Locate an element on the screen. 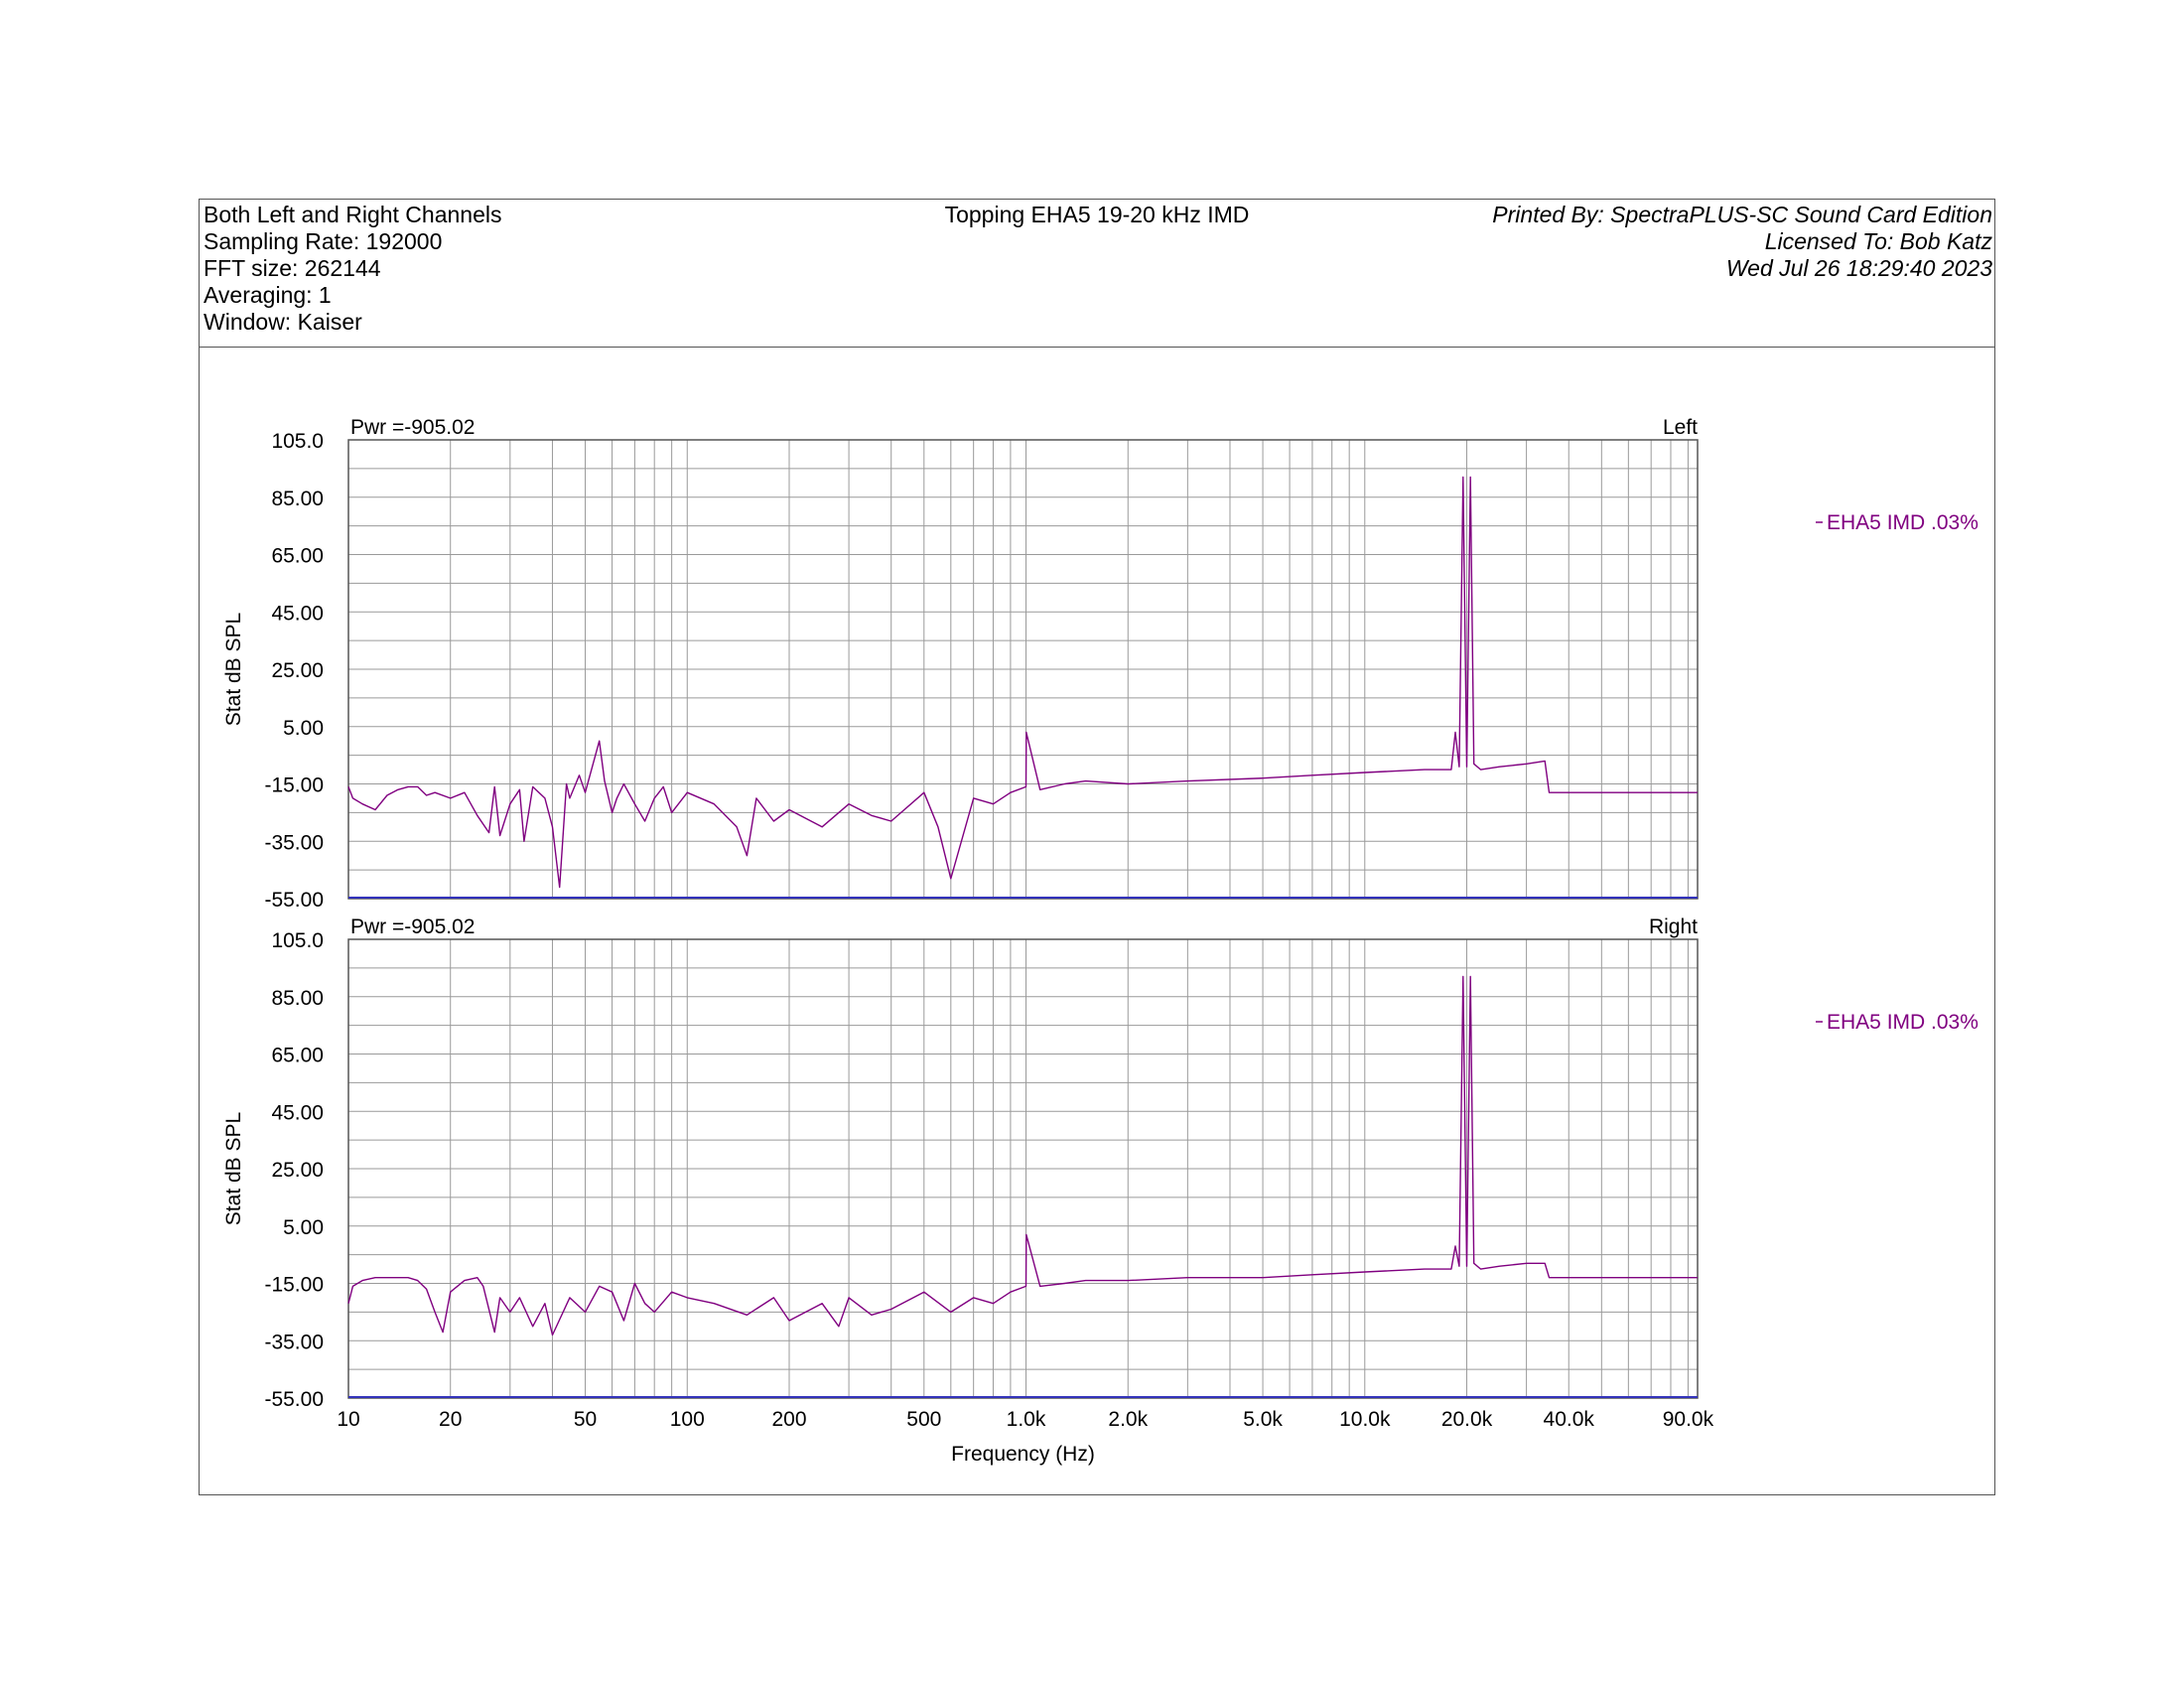 This screenshot has height=1688, width=2184. x-axis-label: Frequency (Hz) is located at coordinates (1023, 1454).